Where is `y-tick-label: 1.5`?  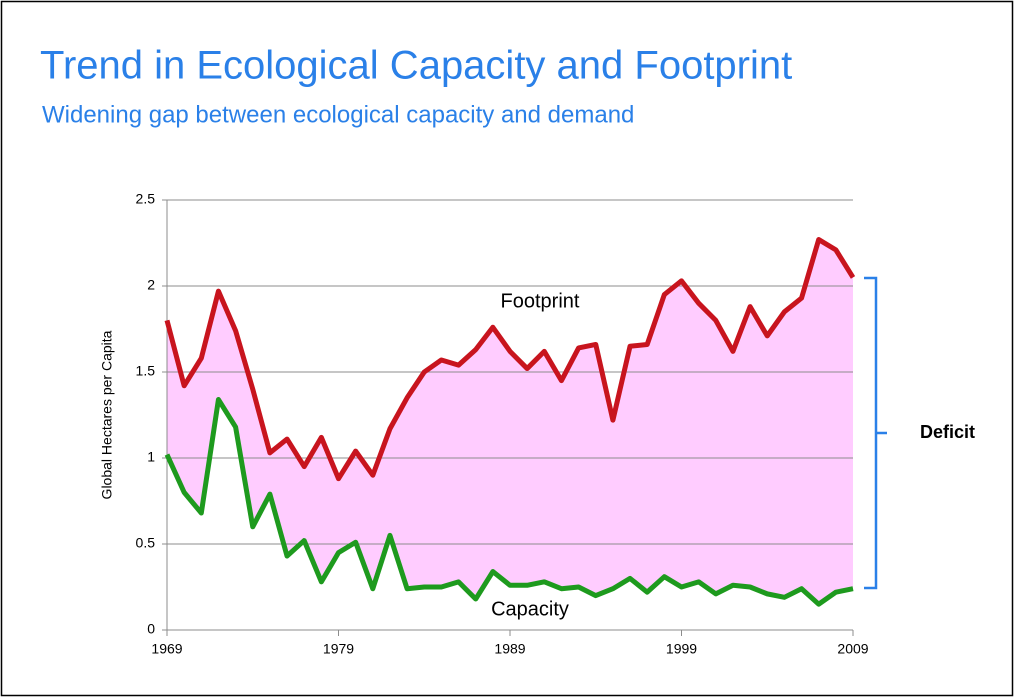 y-tick-label: 1.5 is located at coordinates (146, 371).